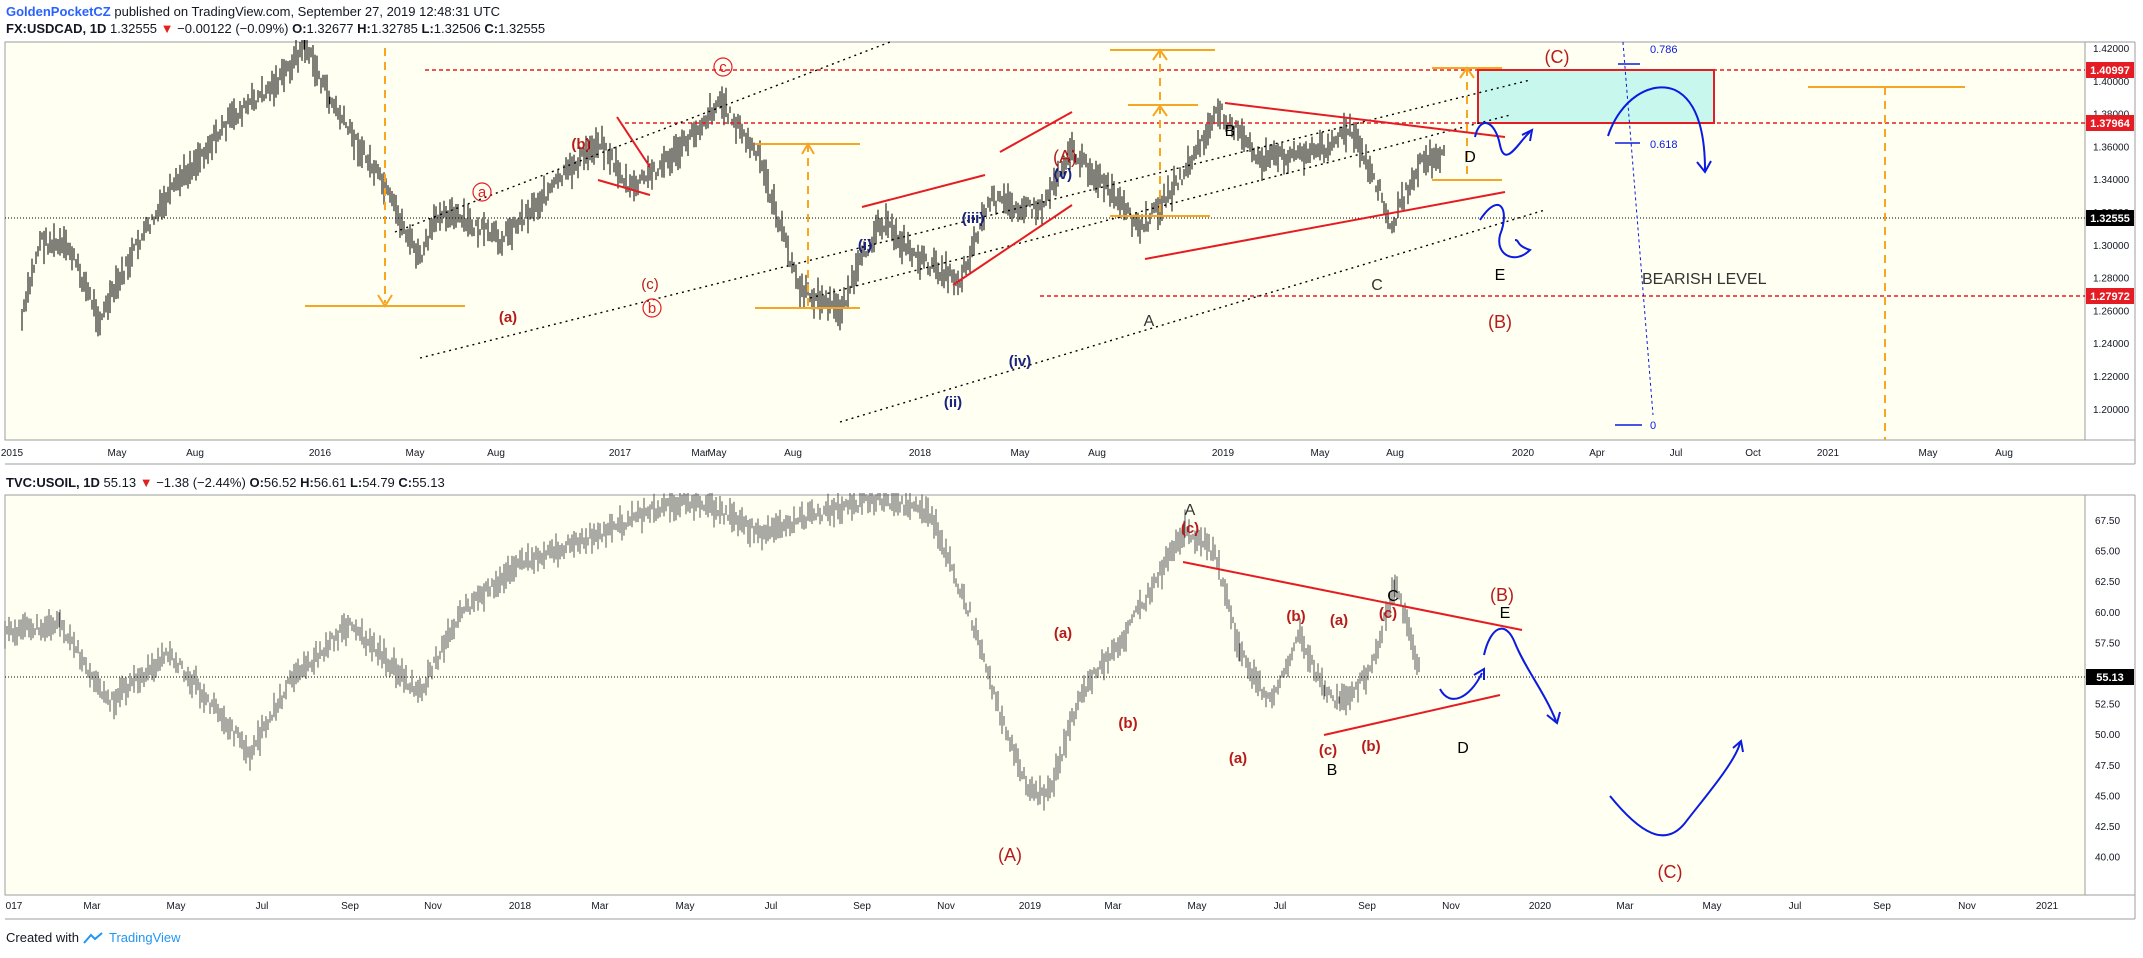  What do you see at coordinates (356, 482) in the screenshot?
I see `low-label: L:` at bounding box center [356, 482].